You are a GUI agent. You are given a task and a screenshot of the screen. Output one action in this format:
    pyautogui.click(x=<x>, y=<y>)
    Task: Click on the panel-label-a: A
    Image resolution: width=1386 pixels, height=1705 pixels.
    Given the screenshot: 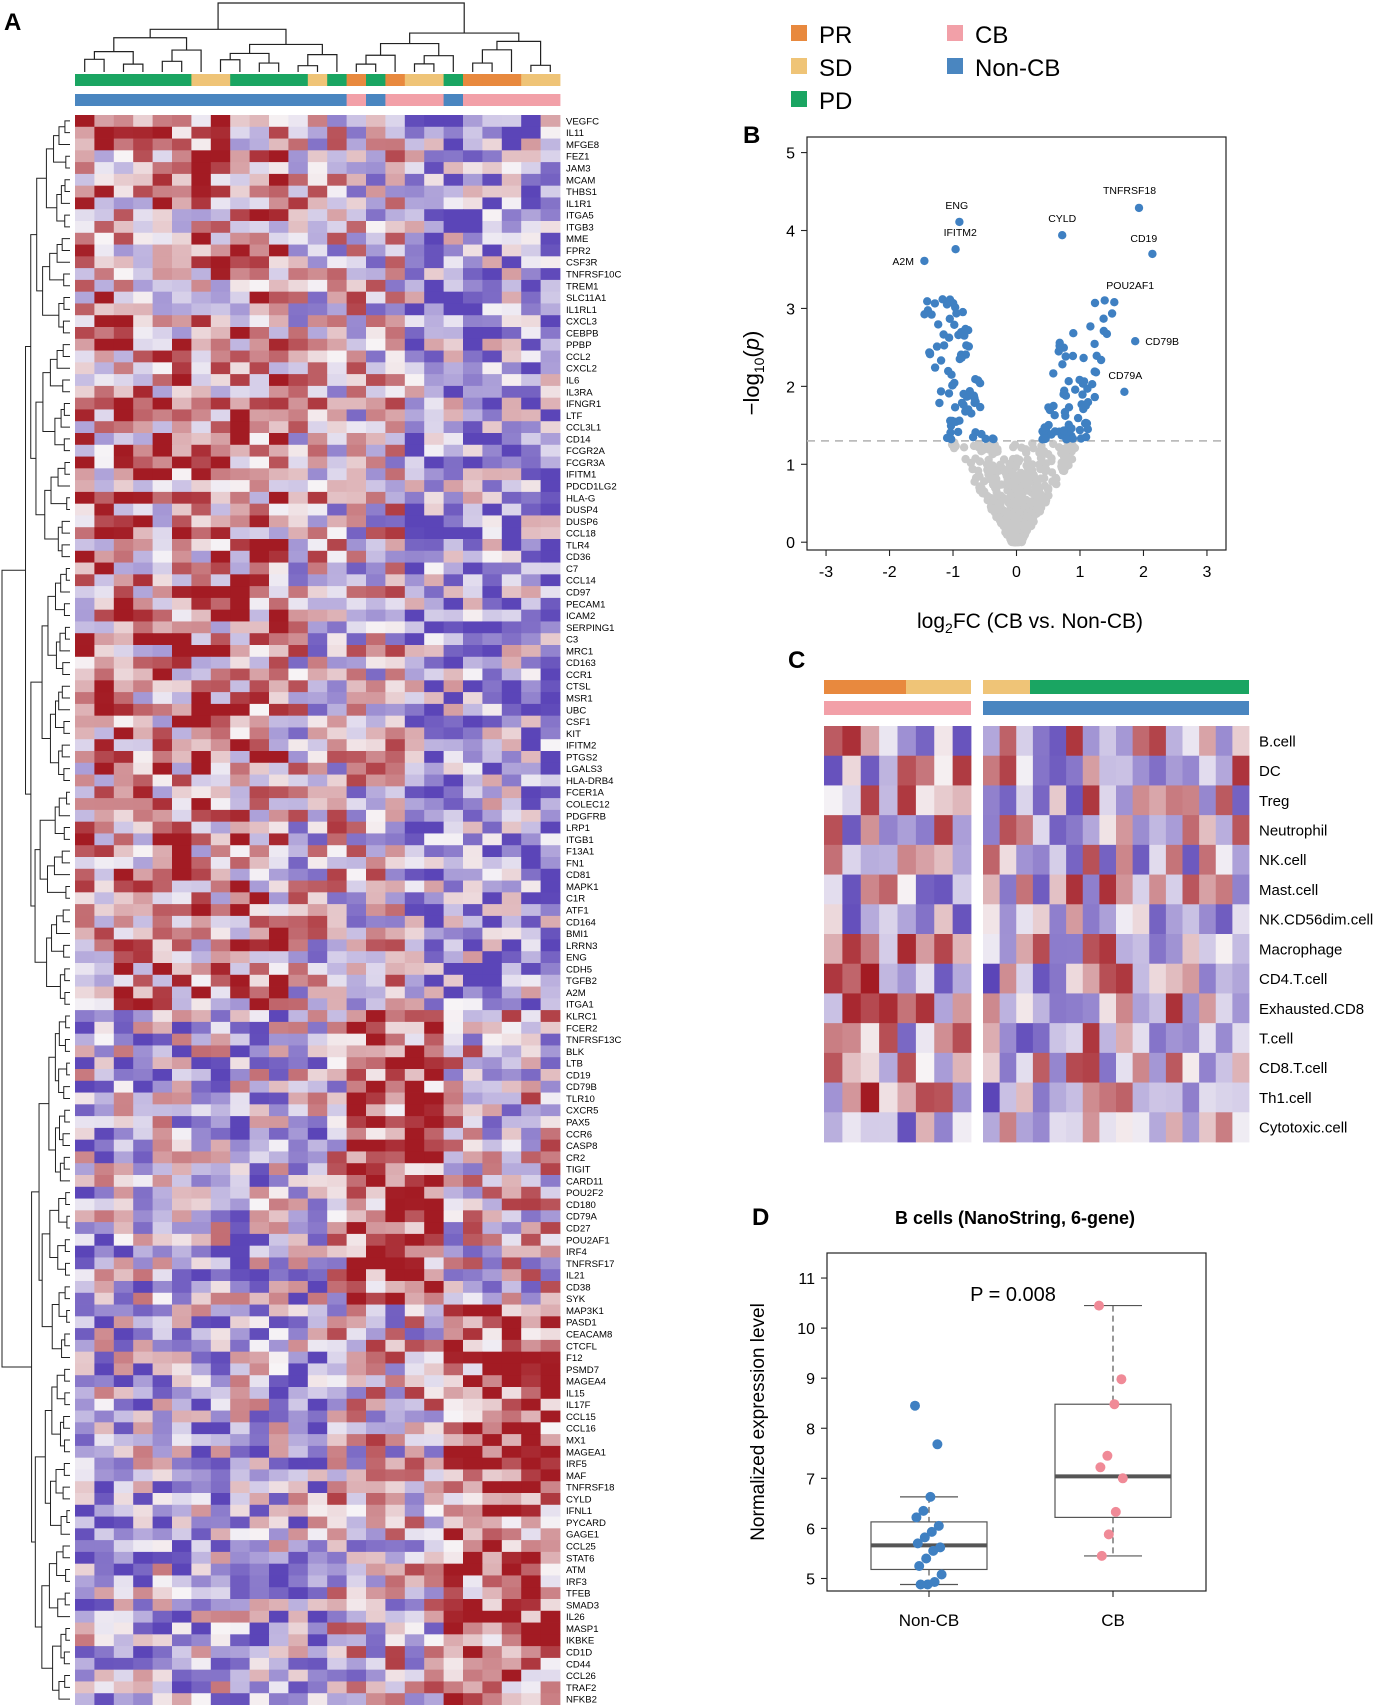 What is the action you would take?
    pyautogui.click(x=12, y=22)
    